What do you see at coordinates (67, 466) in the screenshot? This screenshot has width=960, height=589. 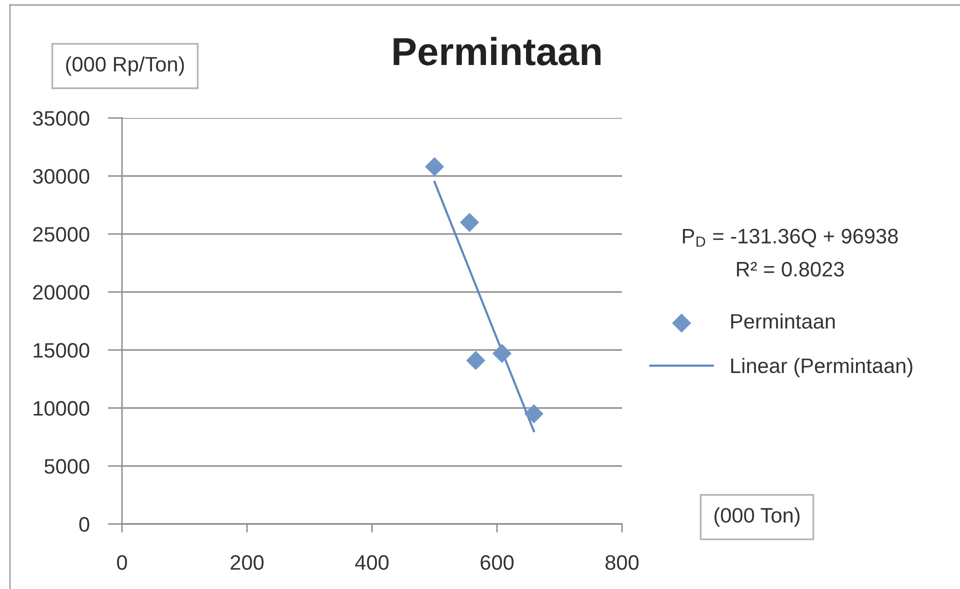 I see `y-tick-label: 5000` at bounding box center [67, 466].